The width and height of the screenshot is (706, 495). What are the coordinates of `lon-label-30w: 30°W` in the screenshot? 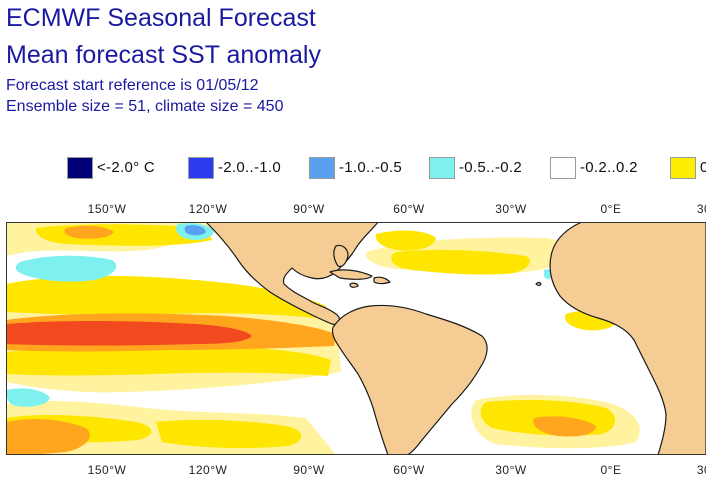 It's located at (511, 209).